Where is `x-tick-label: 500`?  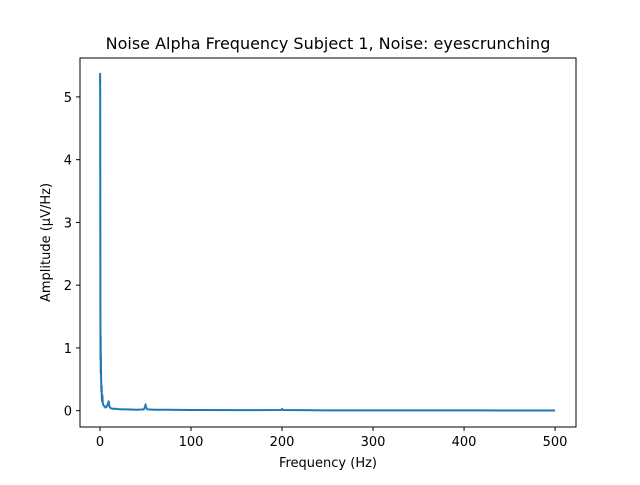 x-tick-label: 500 is located at coordinates (555, 442).